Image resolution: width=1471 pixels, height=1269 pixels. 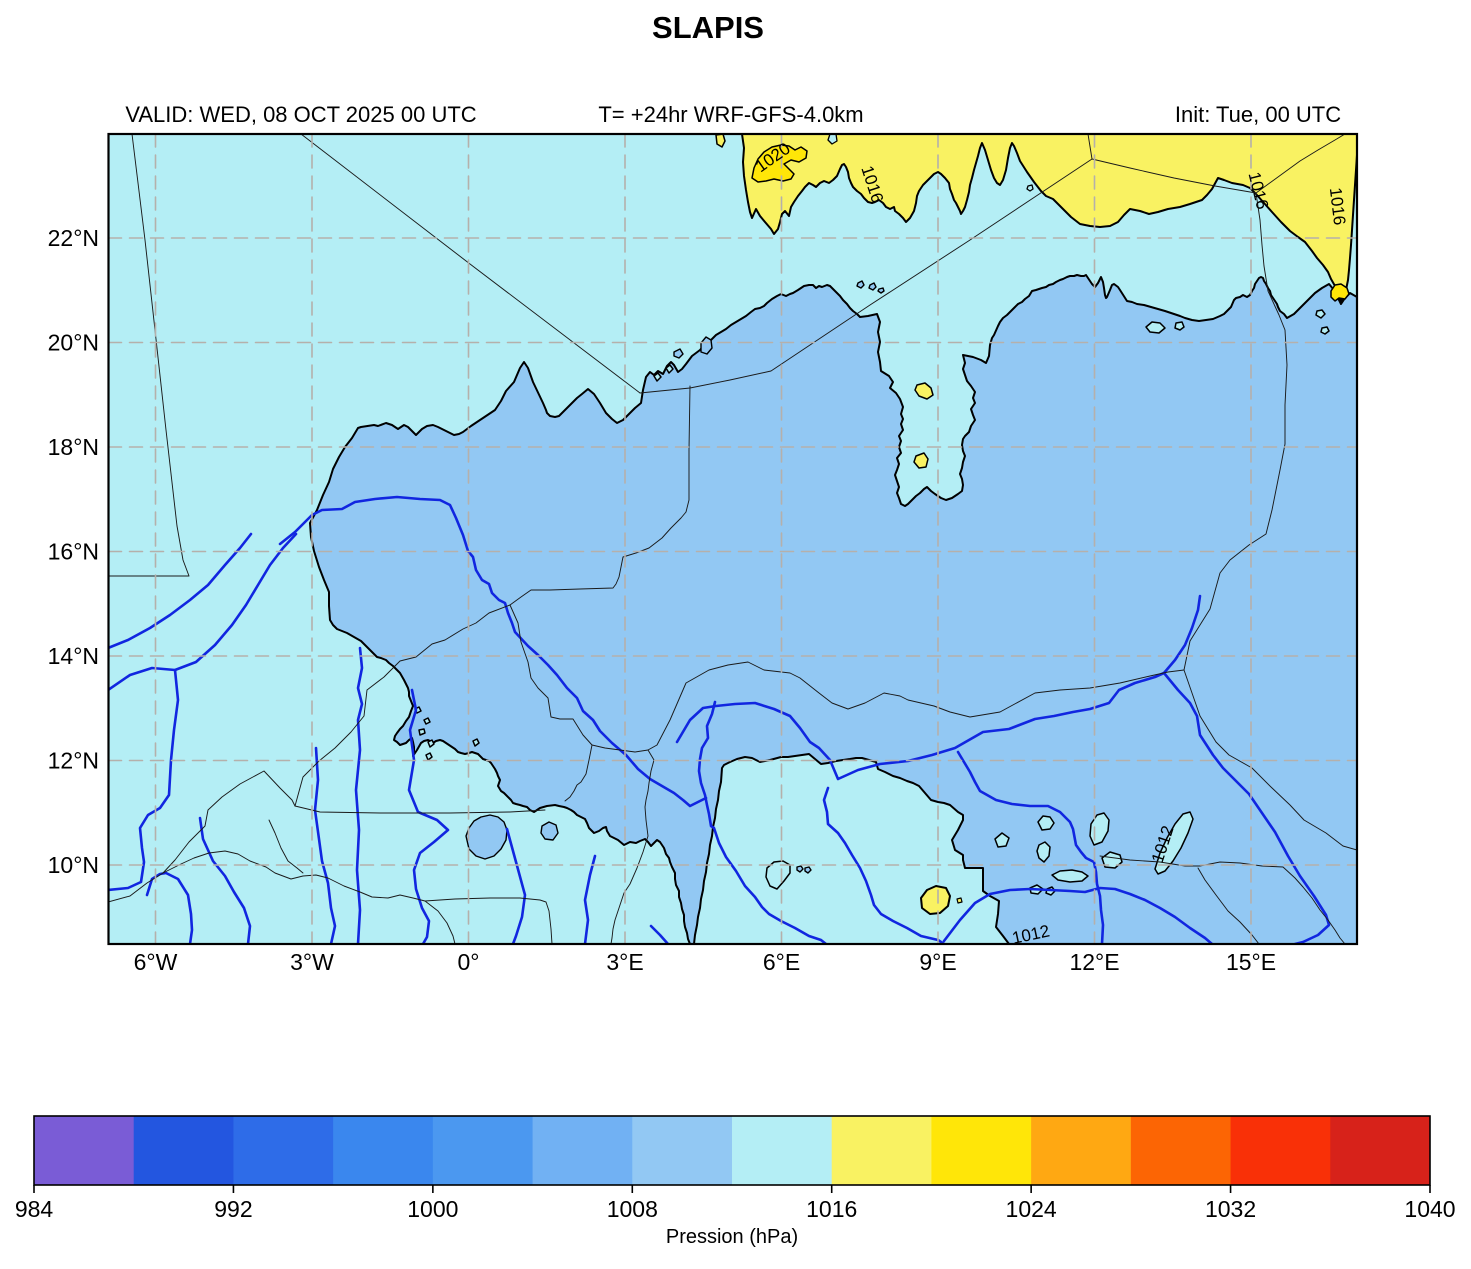 What do you see at coordinates (73, 656) in the screenshot?
I see `svg-text: 14°N` at bounding box center [73, 656].